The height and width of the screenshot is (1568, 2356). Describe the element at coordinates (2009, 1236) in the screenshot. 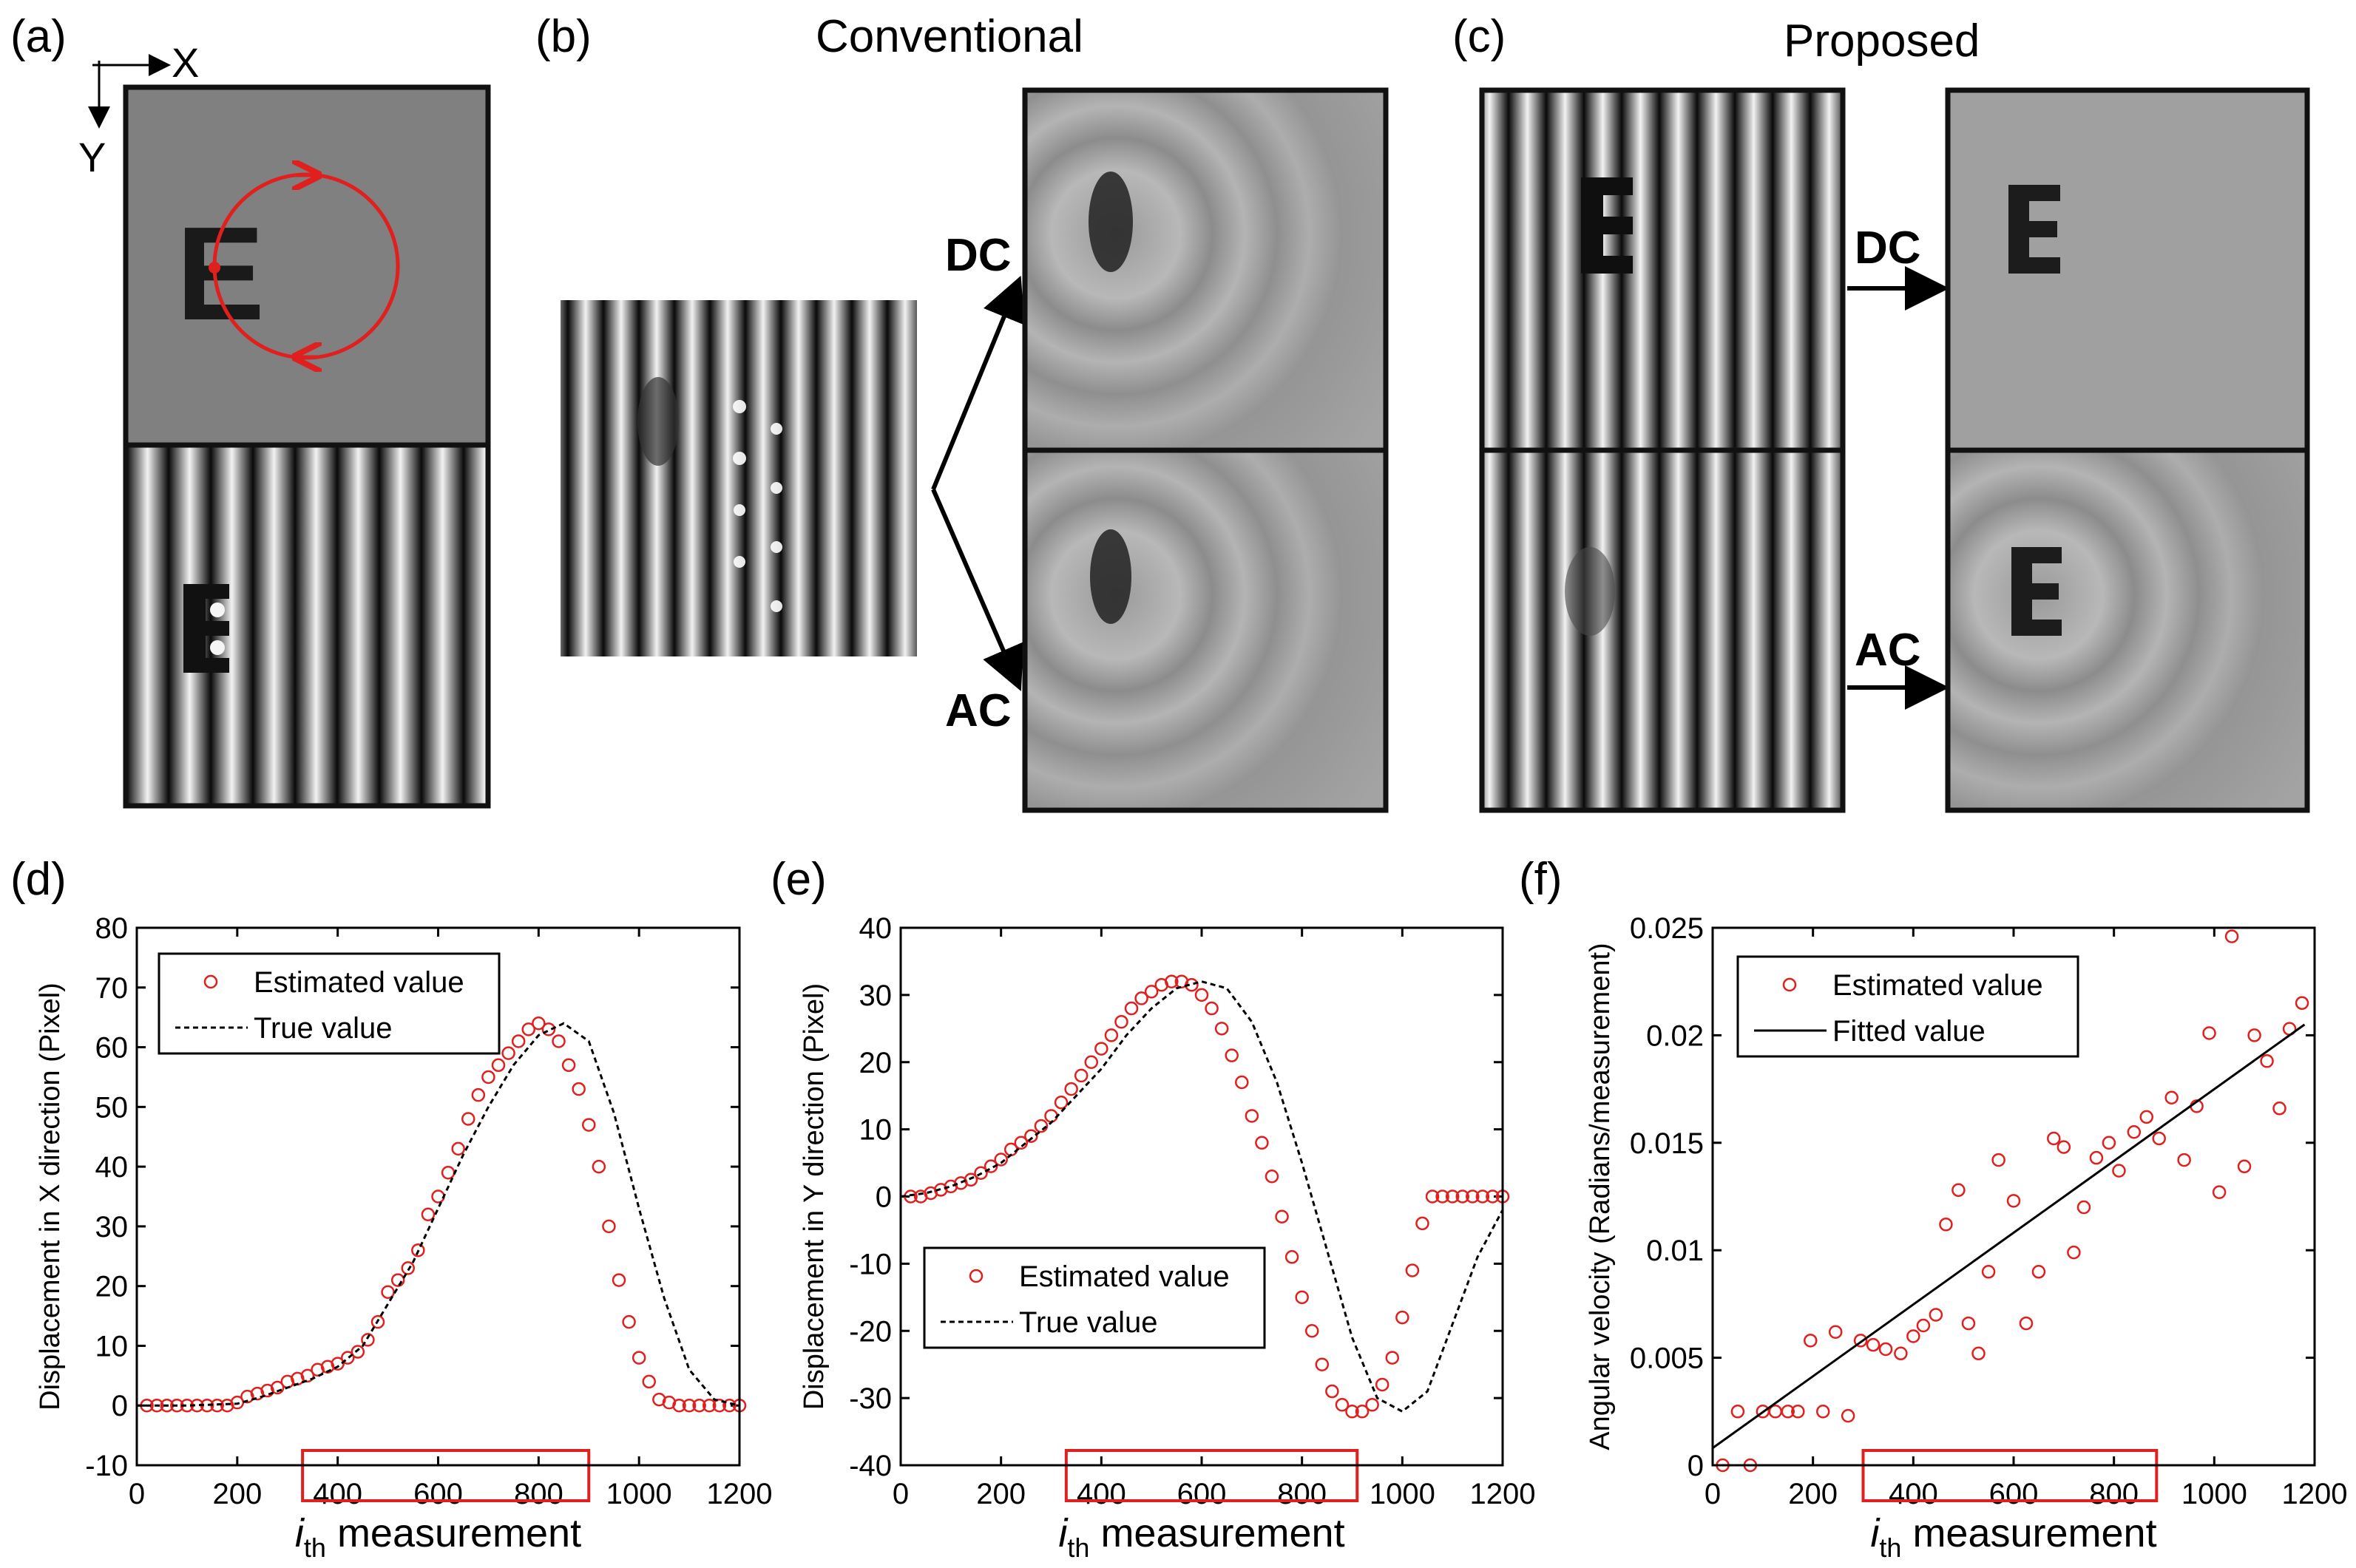

I see `fitted-value-line` at that location.